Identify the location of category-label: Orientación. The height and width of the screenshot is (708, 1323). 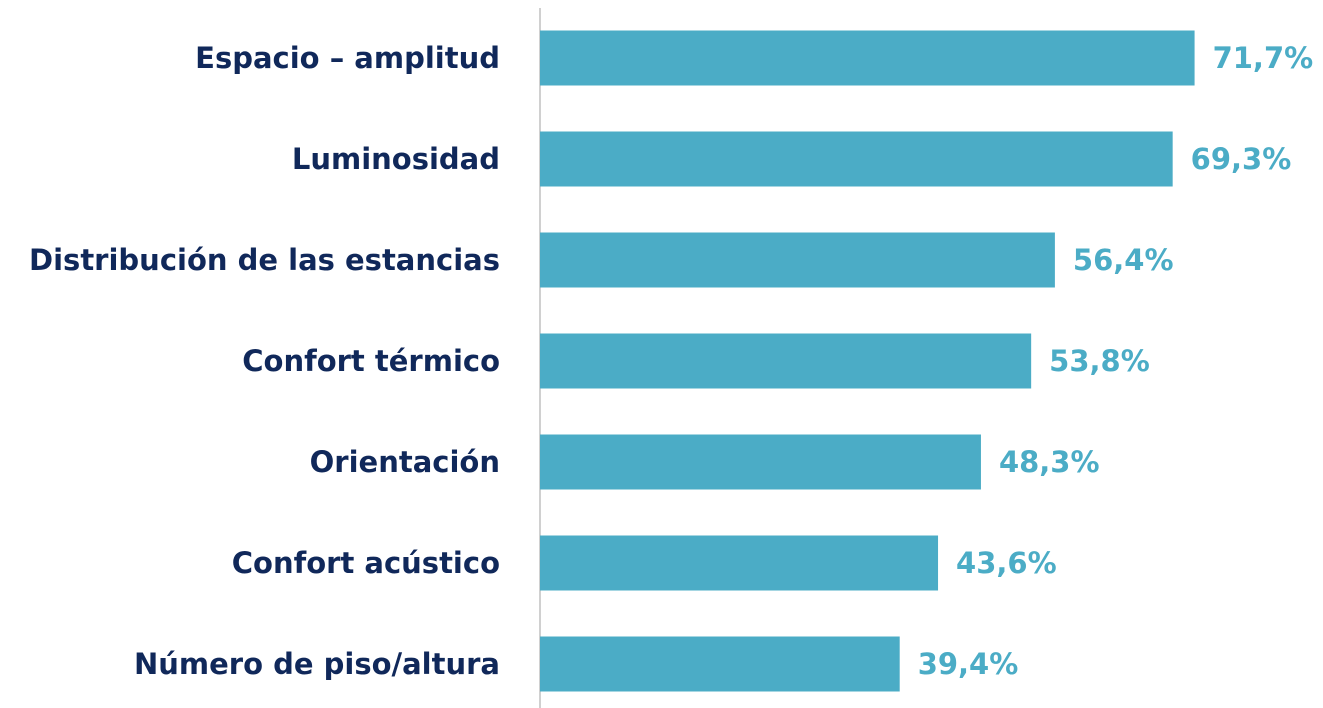
(405, 462).